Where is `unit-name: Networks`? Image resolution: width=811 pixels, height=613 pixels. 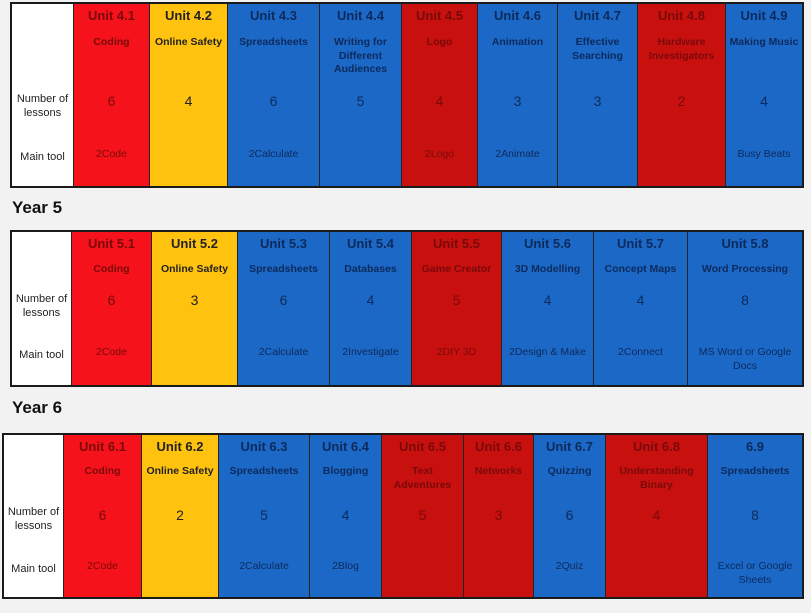
unit-name: Networks is located at coordinates (498, 471).